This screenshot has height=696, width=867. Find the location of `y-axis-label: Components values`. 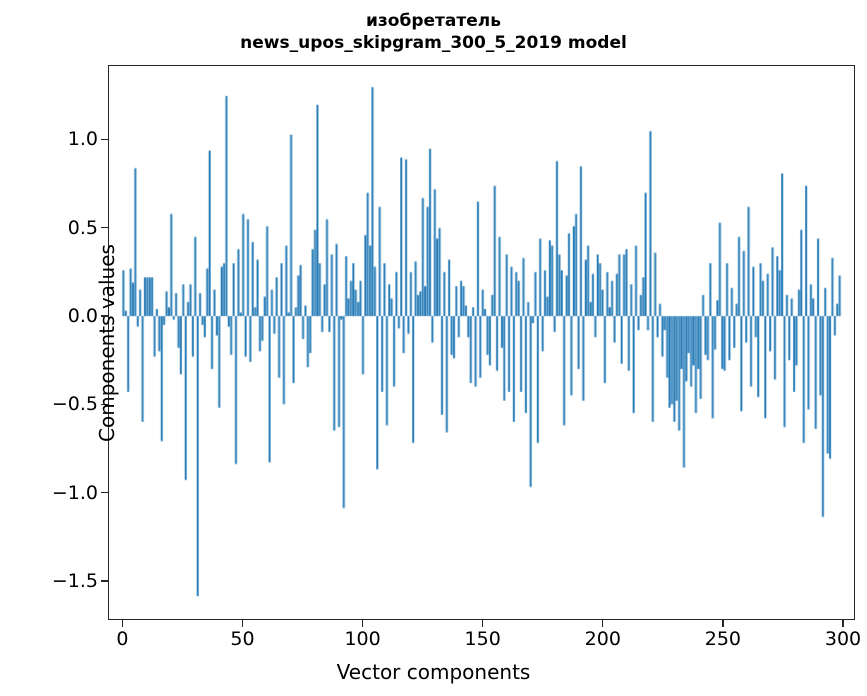

y-axis-label: Components values is located at coordinates (106, 342).